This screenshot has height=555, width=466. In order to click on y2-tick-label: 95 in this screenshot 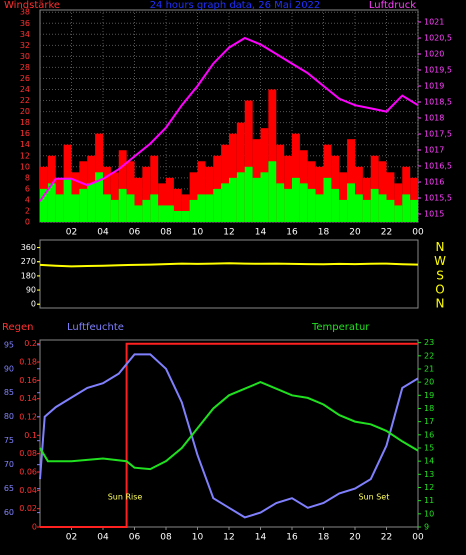, I will do `click(9, 344)`.